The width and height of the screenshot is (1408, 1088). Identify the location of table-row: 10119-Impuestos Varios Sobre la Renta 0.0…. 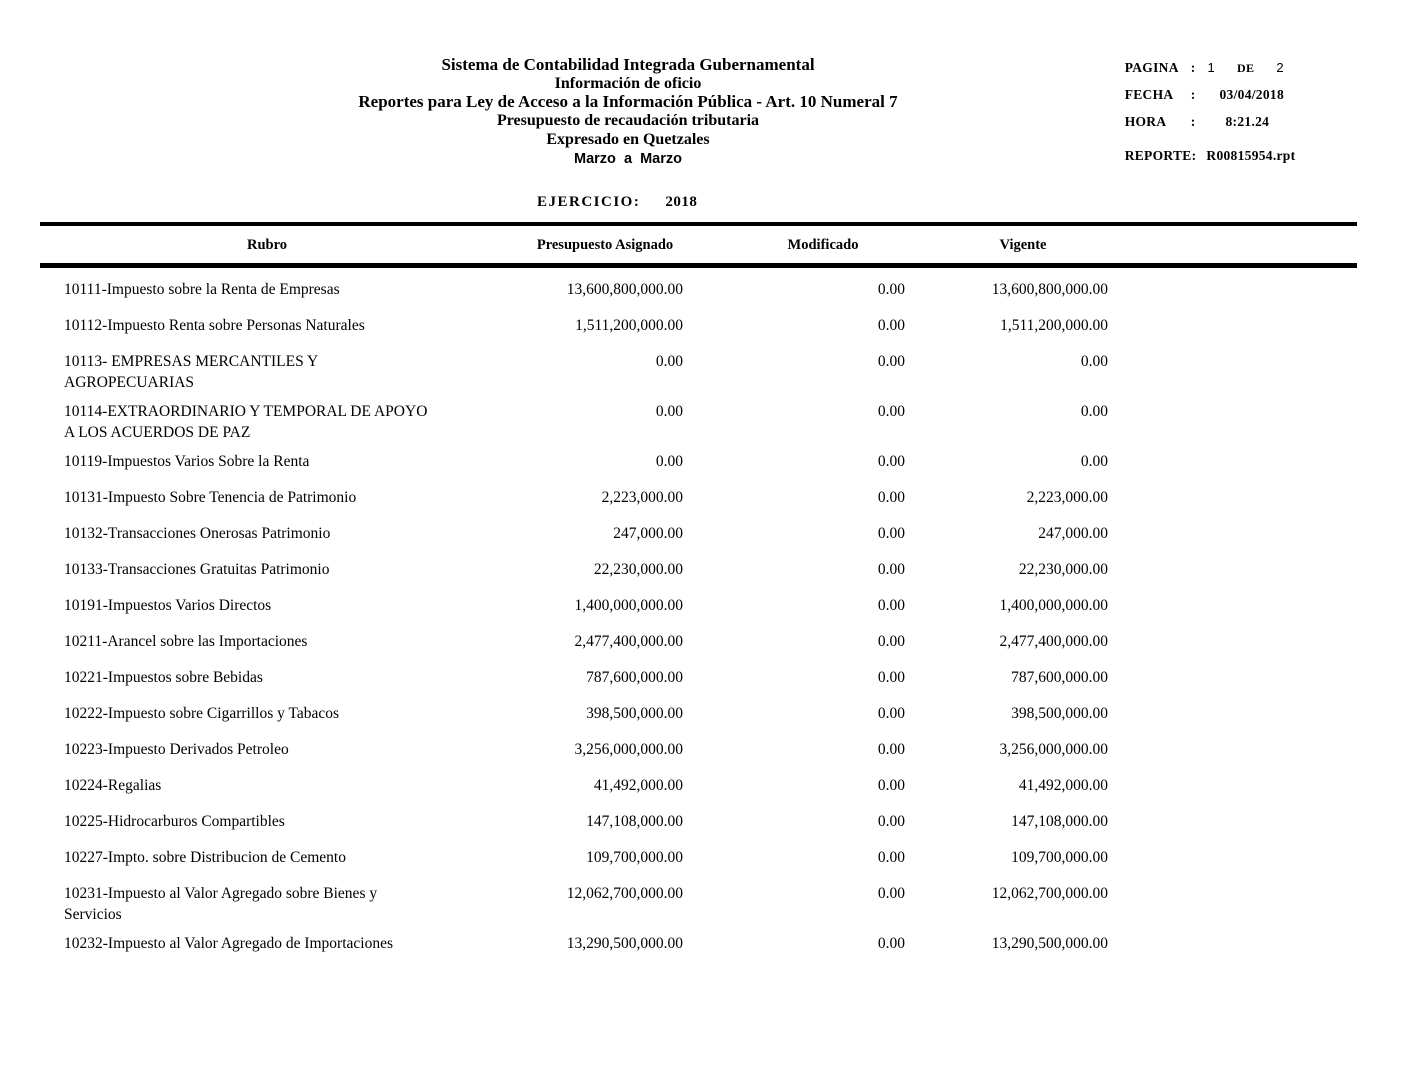
(698, 461).